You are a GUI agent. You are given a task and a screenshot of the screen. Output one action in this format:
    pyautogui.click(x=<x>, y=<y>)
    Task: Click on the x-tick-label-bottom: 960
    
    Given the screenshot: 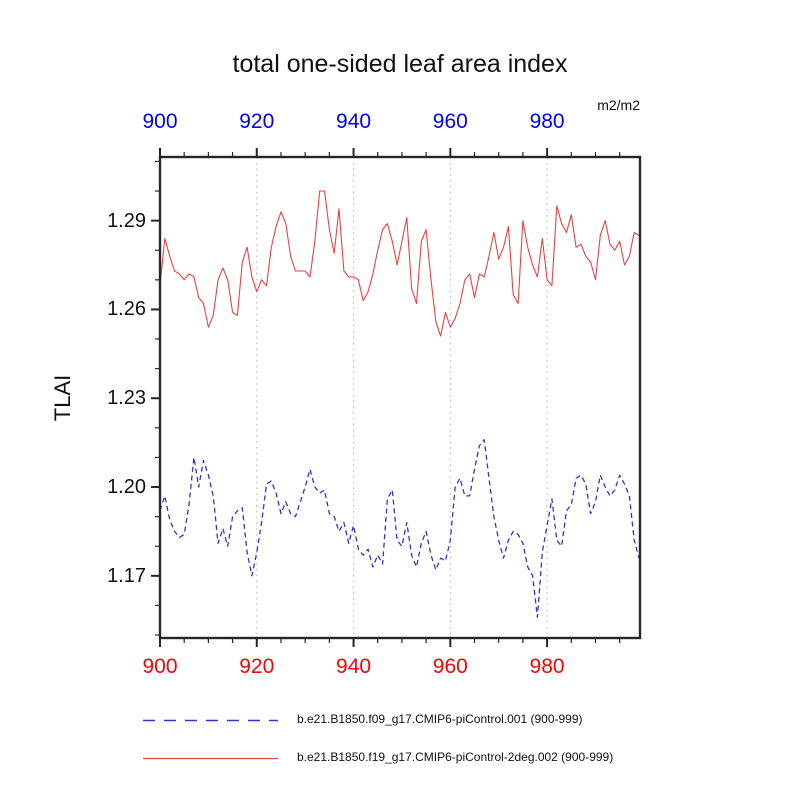 What is the action you would take?
    pyautogui.click(x=450, y=666)
    